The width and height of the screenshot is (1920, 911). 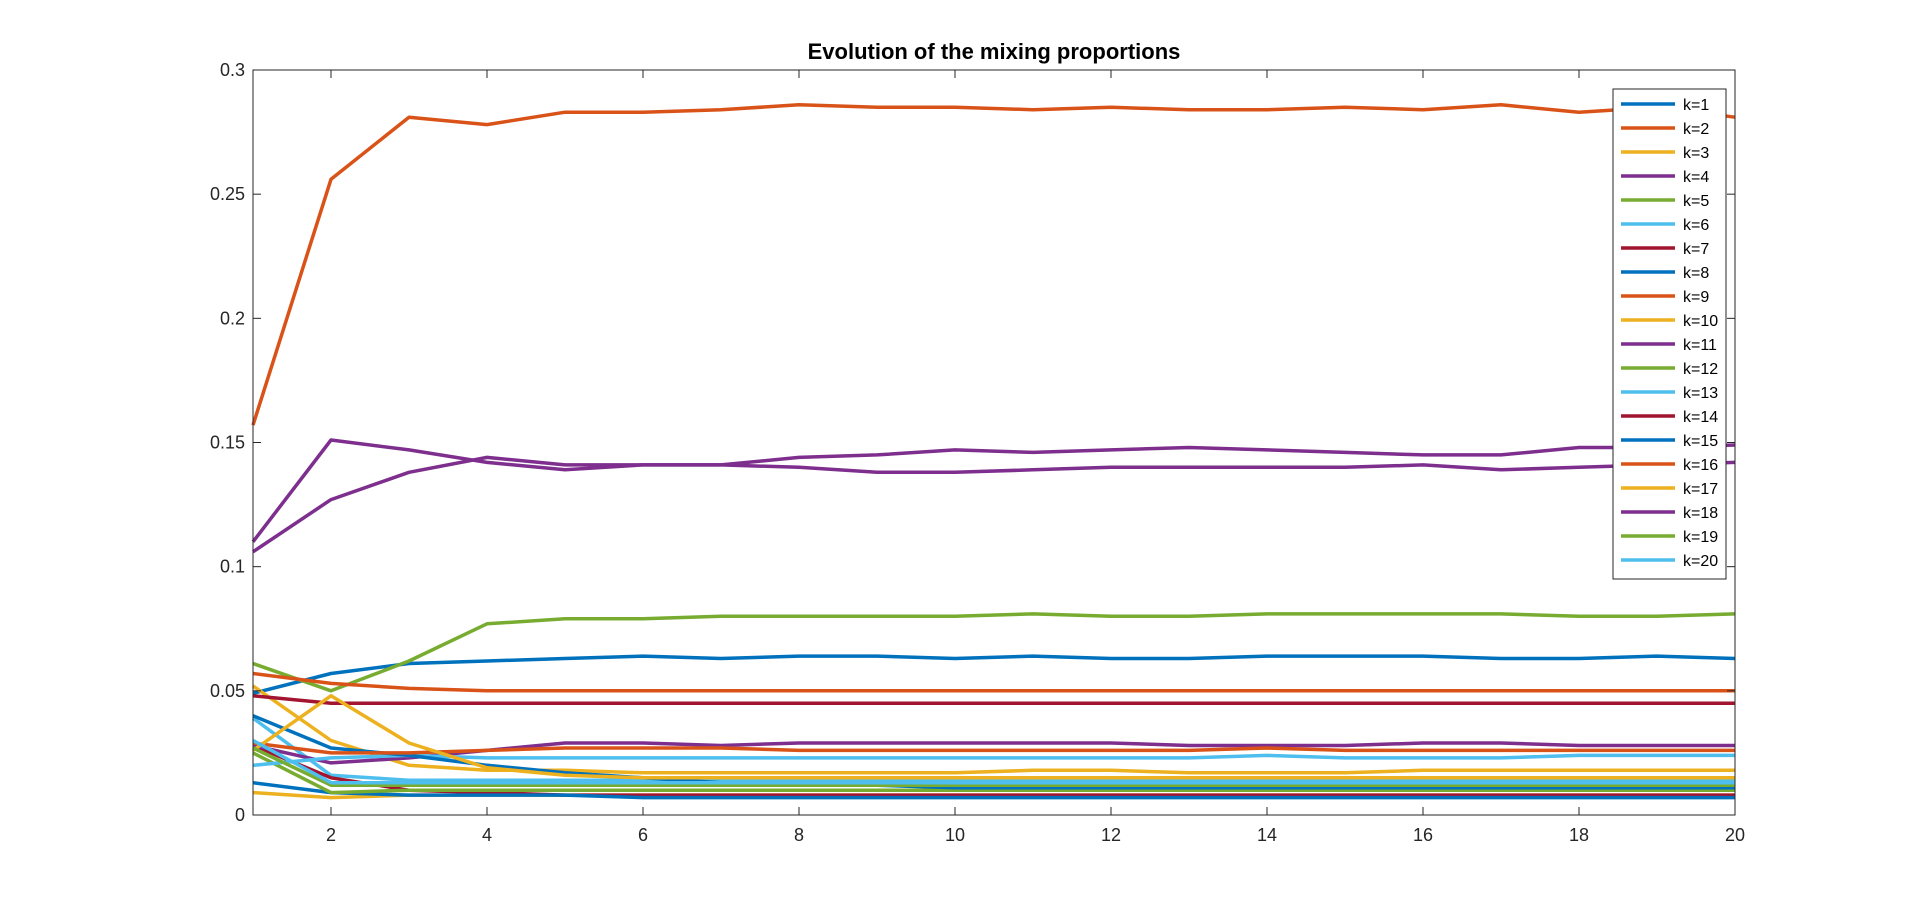 I want to click on series-line-k18, so click(x=993, y=490).